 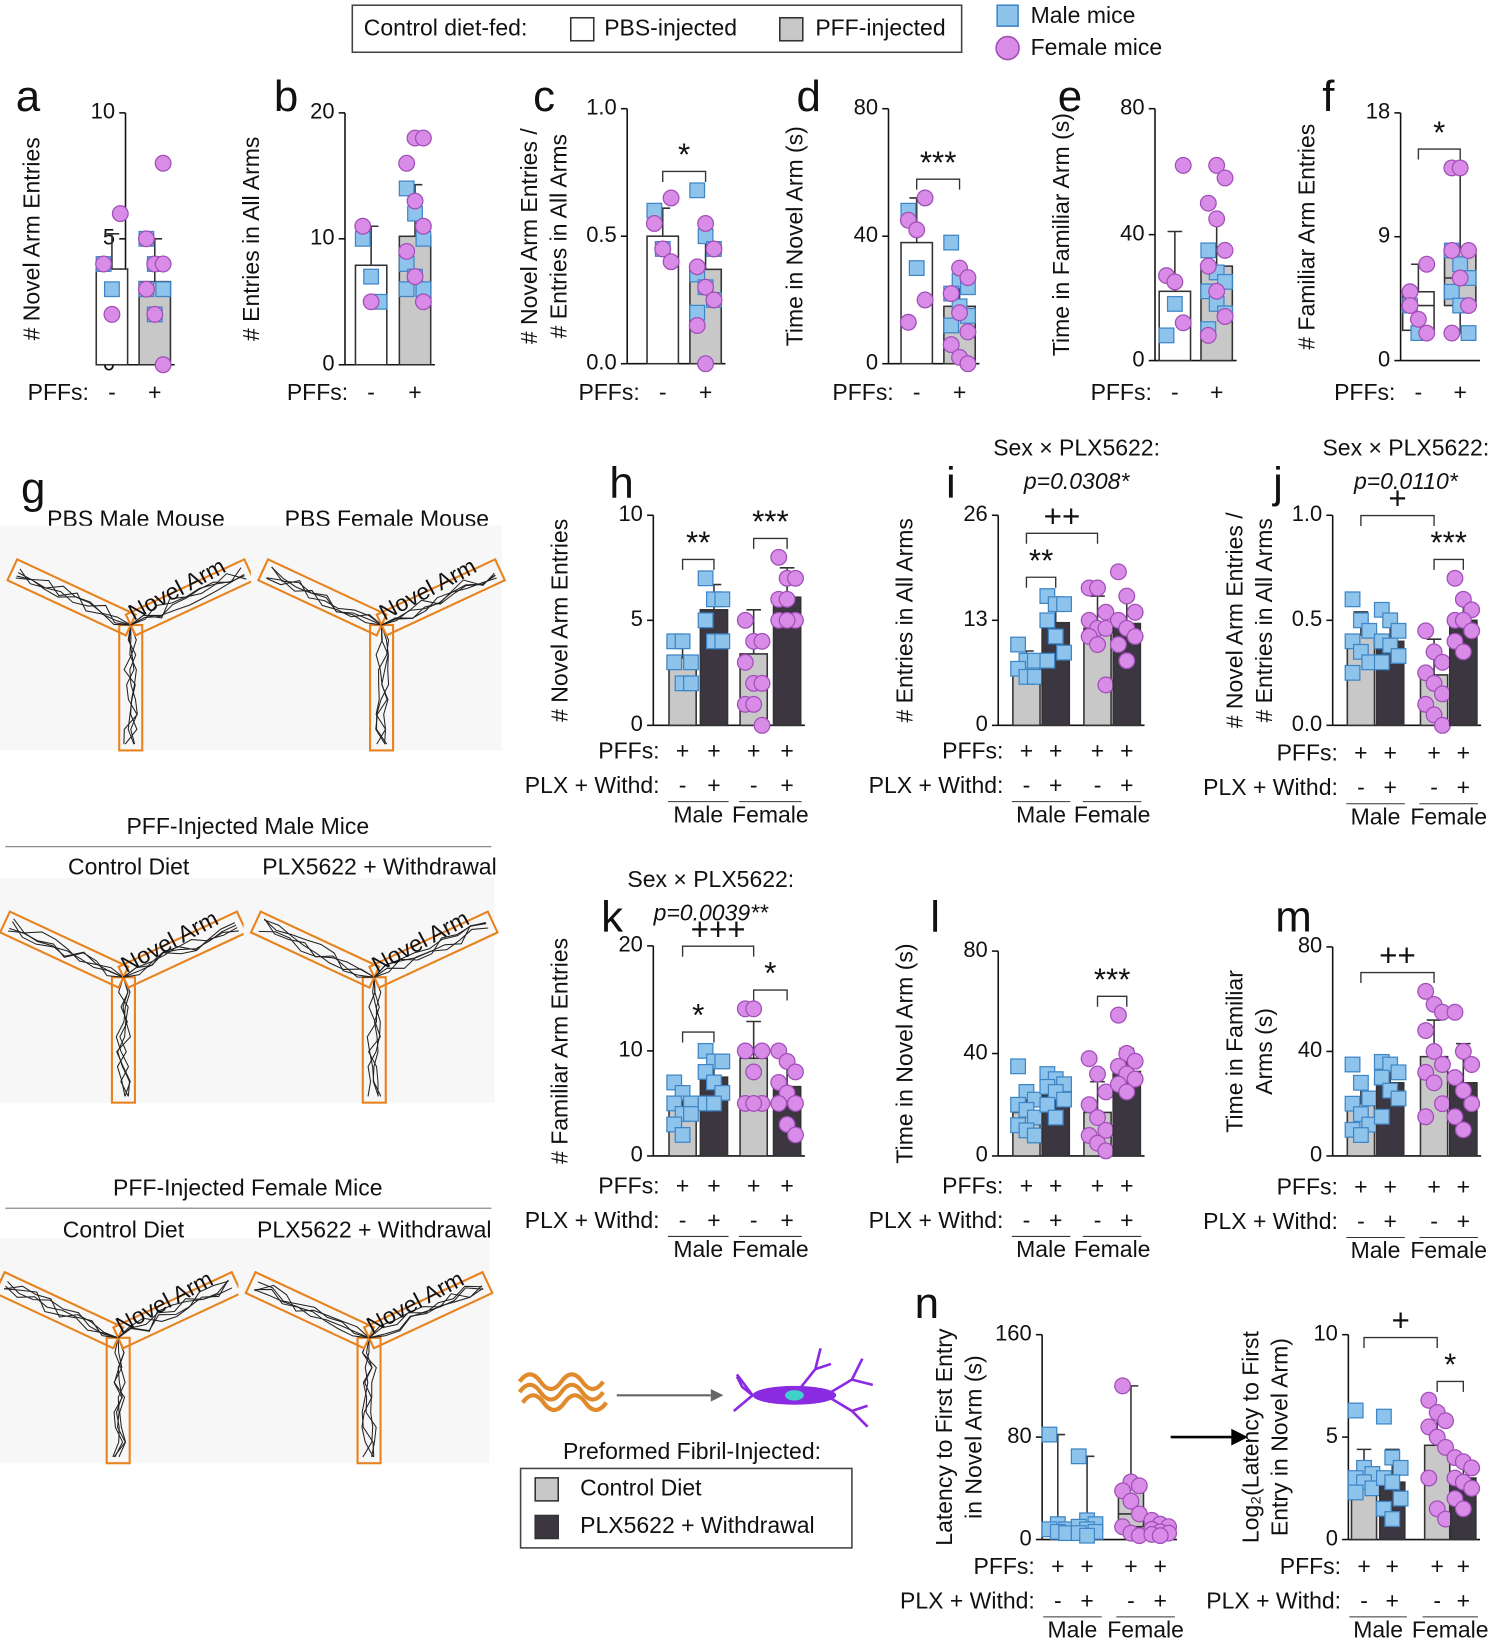 I want to click on y-axis-label: # Familiar Arm Entries, so click(x=559, y=1051).